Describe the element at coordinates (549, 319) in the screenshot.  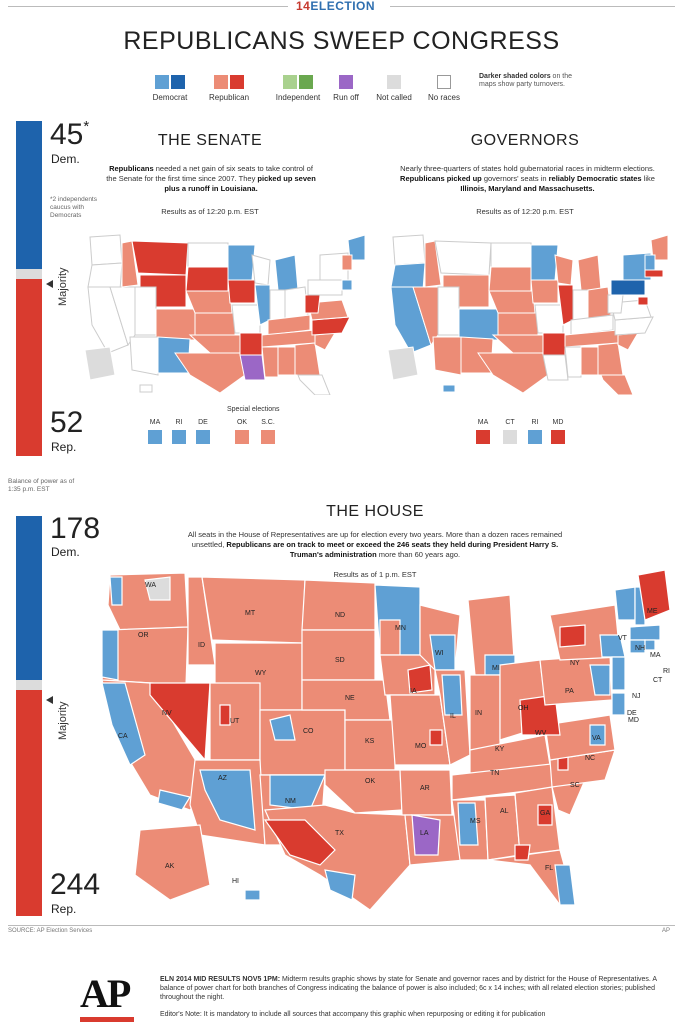
I see `gov-state-mo` at that location.